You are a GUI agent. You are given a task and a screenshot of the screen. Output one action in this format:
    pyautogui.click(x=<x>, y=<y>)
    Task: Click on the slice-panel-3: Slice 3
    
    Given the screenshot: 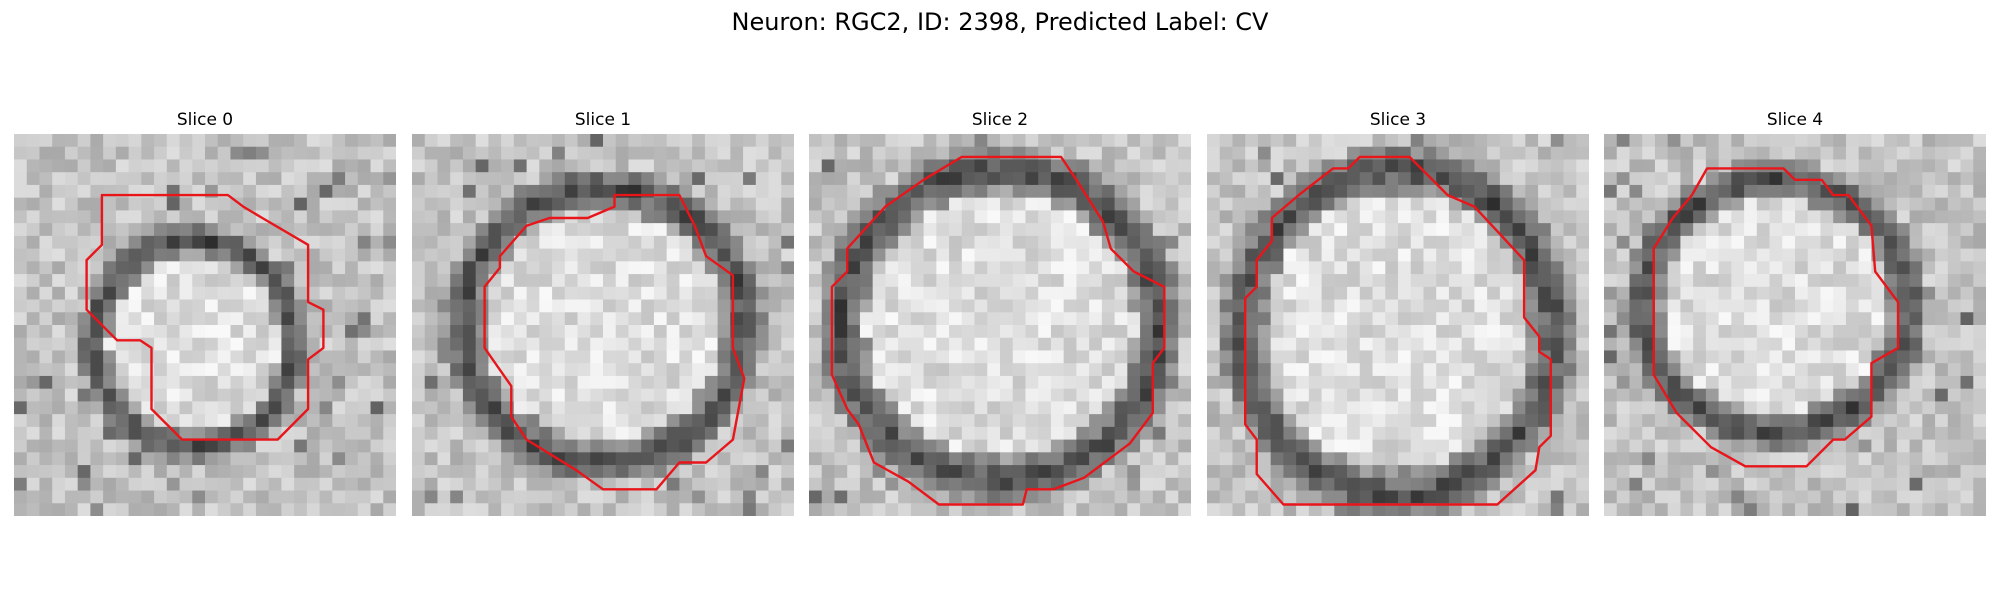 What is the action you would take?
    pyautogui.click(x=1398, y=312)
    